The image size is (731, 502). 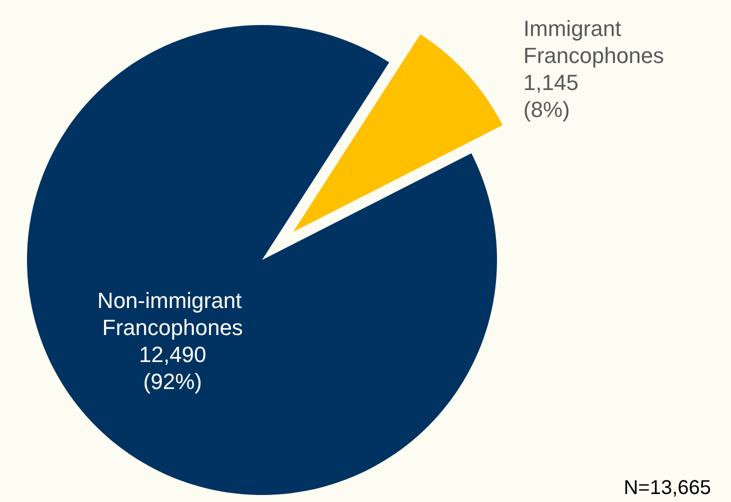 I want to click on slice-label: Non-immigrant Francophones, so click(x=172, y=314).